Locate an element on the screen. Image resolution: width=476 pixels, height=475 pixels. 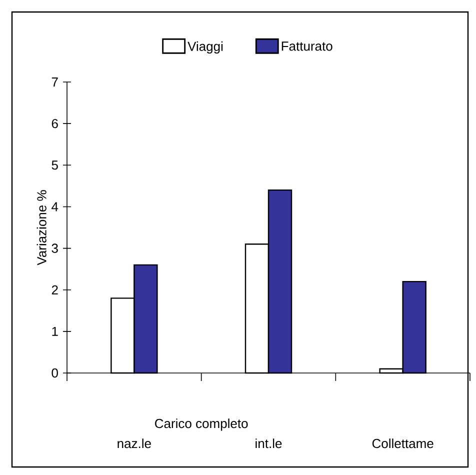
y-tick-label: 6 is located at coordinates (55, 123).